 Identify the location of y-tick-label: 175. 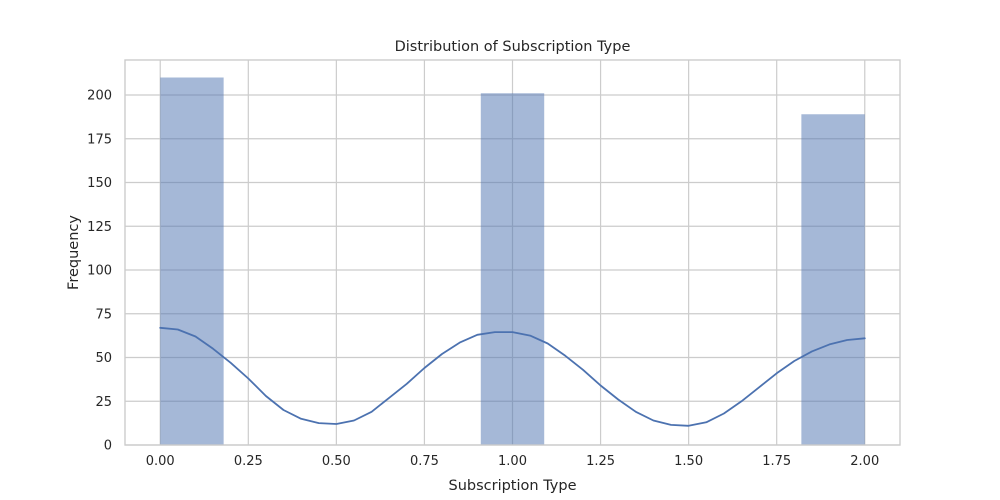
(99, 139).